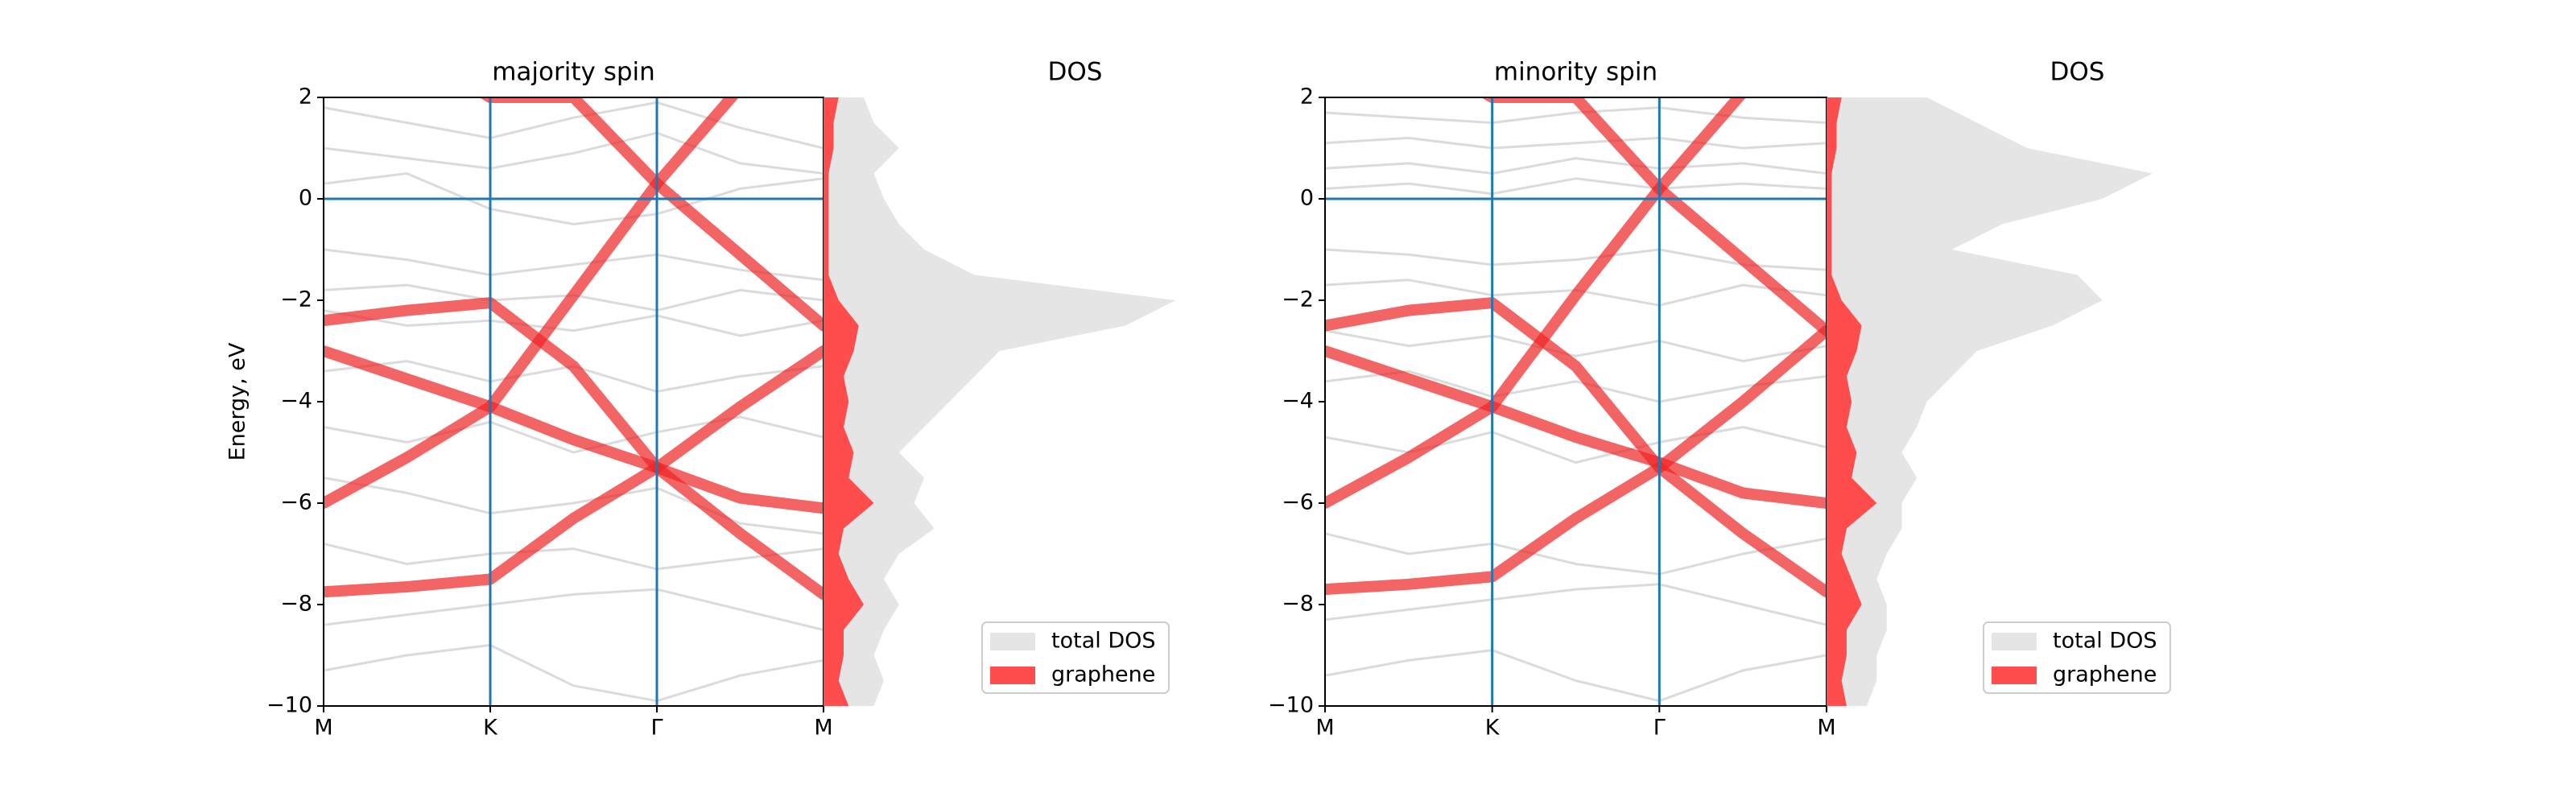  What do you see at coordinates (573, 72) in the screenshot?
I see `chart-title: majority spin` at bounding box center [573, 72].